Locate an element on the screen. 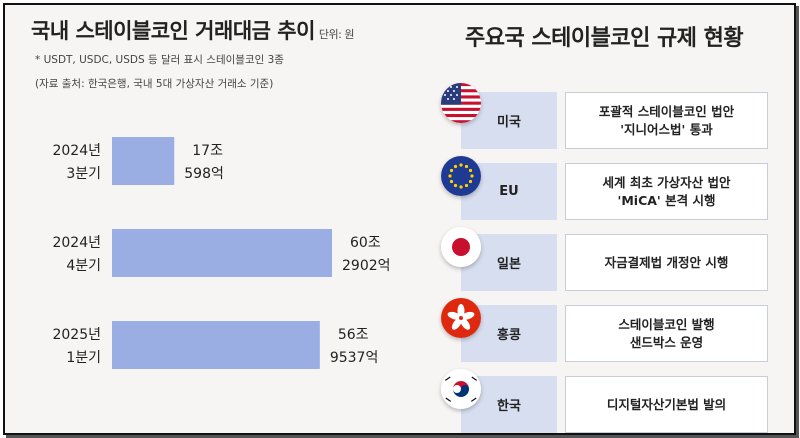 This screenshot has height=438, width=800. value-label-2-1: 9537억 is located at coordinates (354, 358).